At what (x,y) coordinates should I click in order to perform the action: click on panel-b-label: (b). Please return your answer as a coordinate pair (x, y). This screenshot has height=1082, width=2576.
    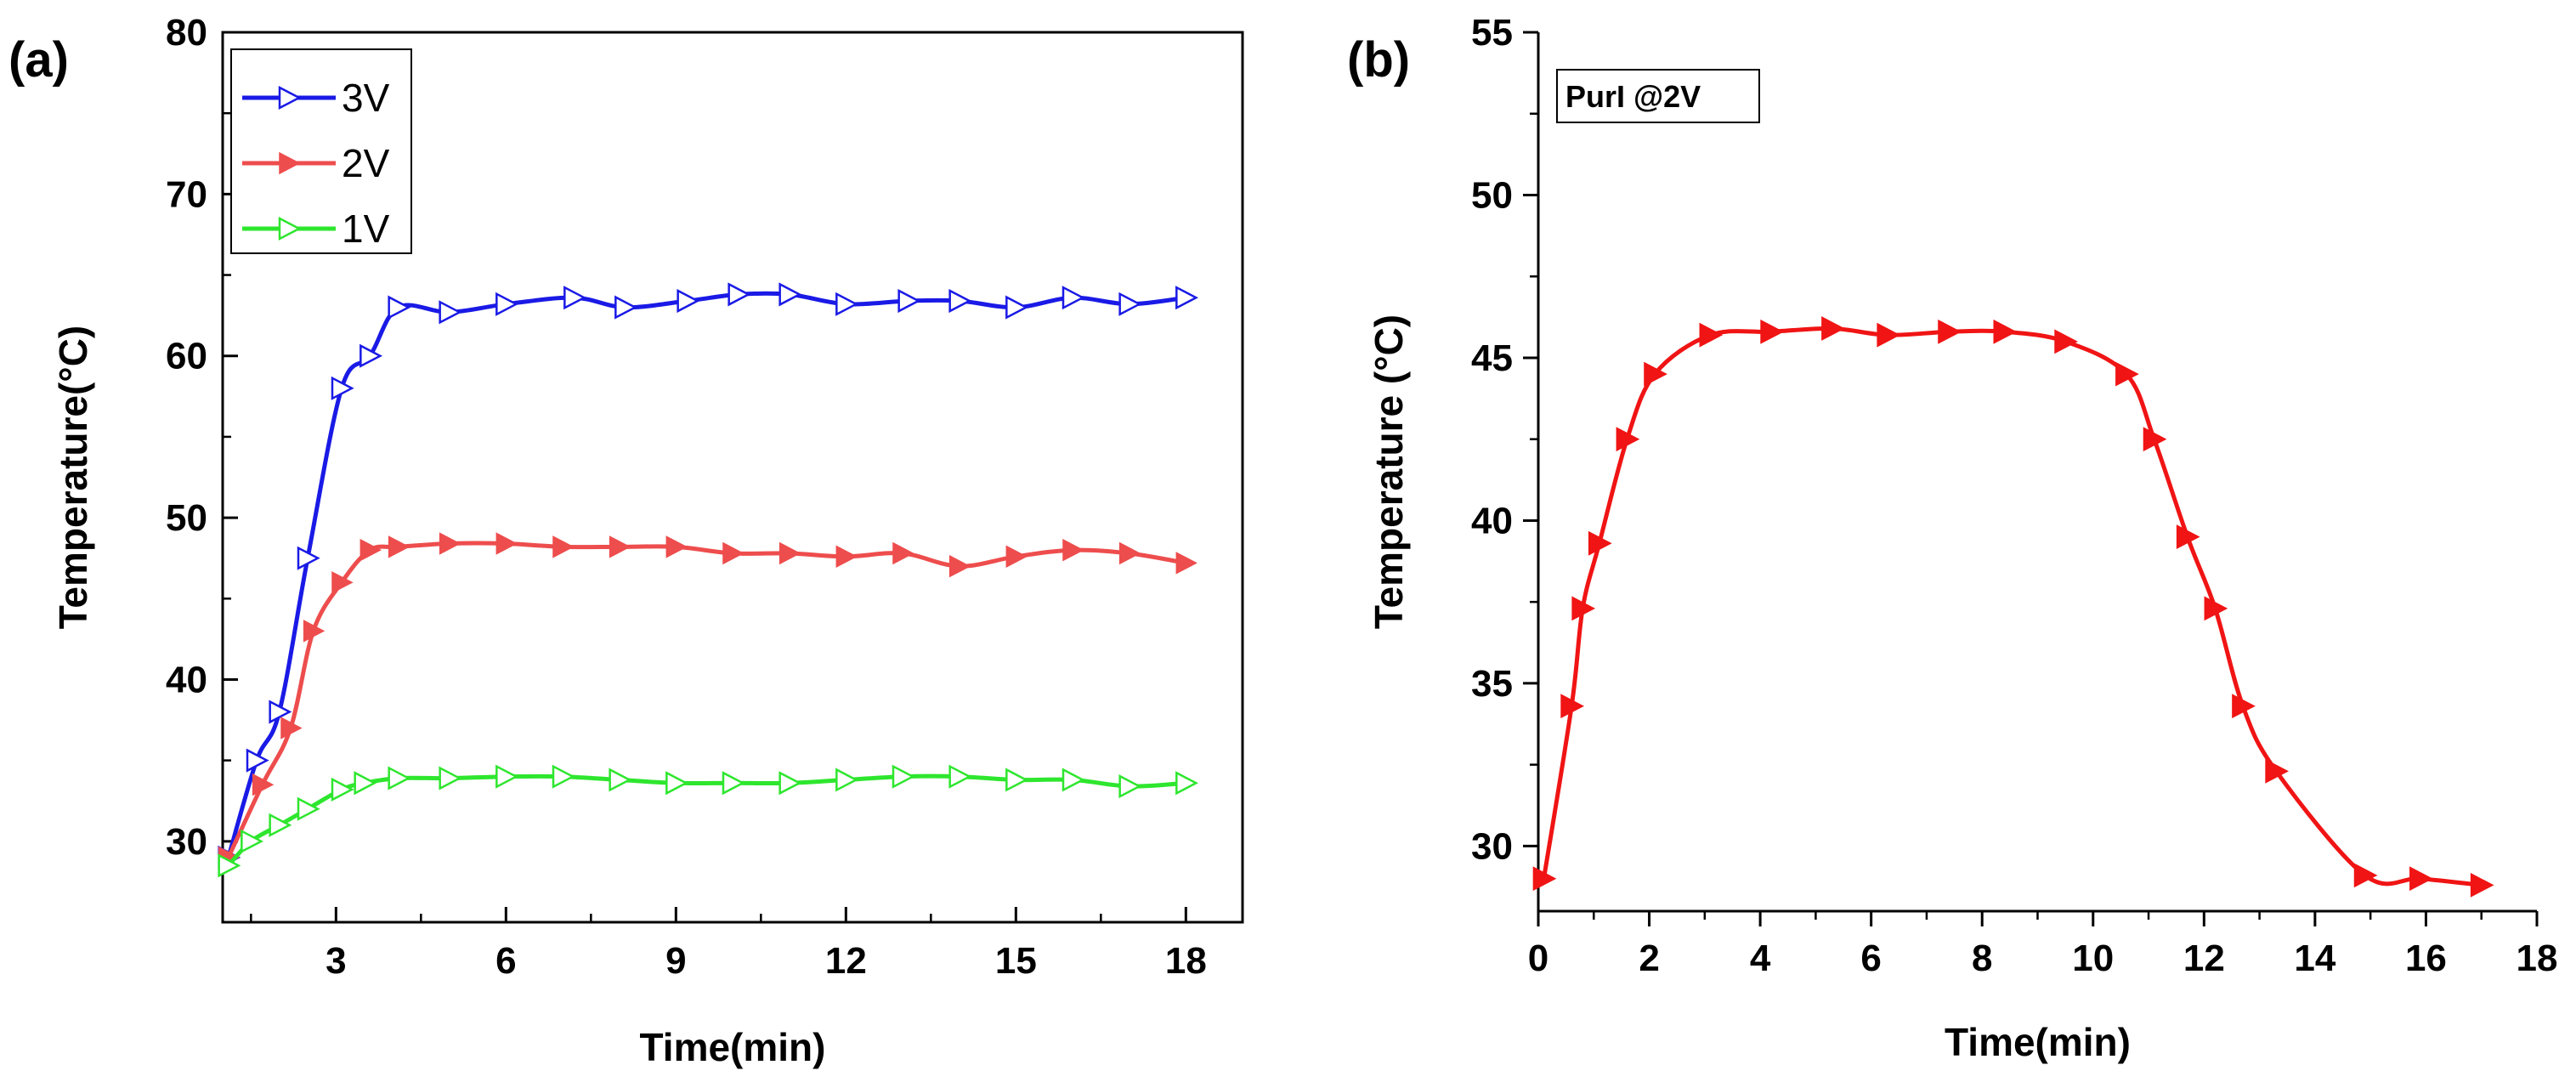
    Looking at the image, I should click on (1378, 60).